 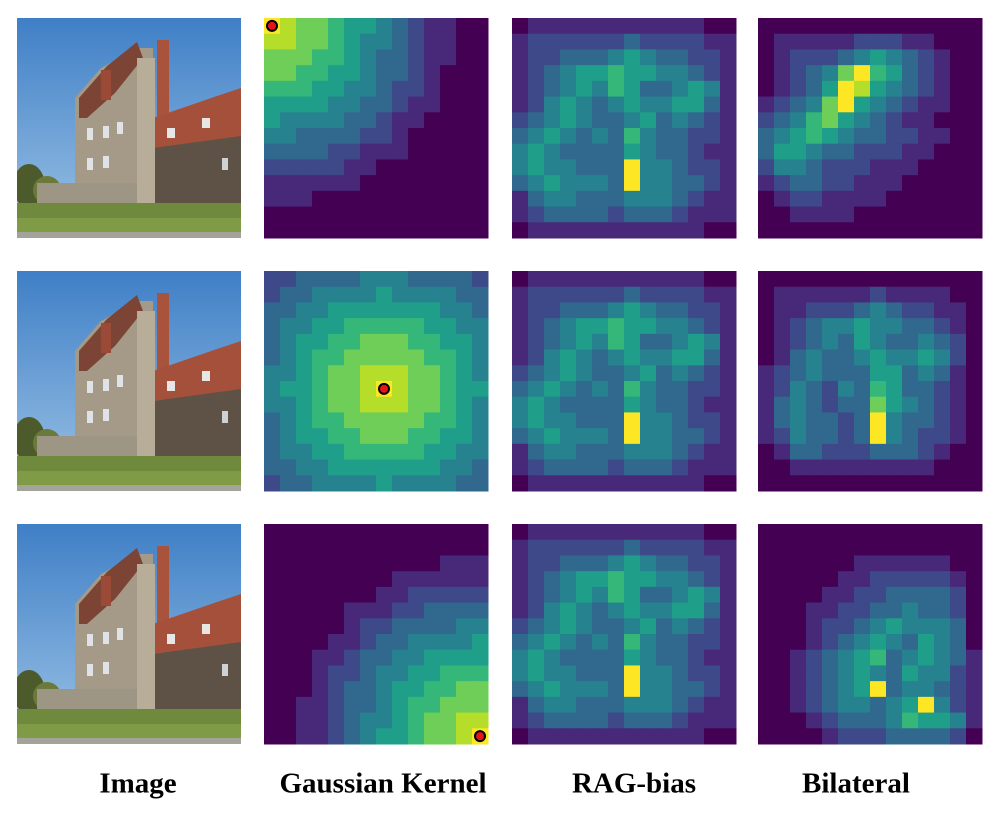 What do you see at coordinates (384, 388) in the screenshot?
I see `query-point` at bounding box center [384, 388].